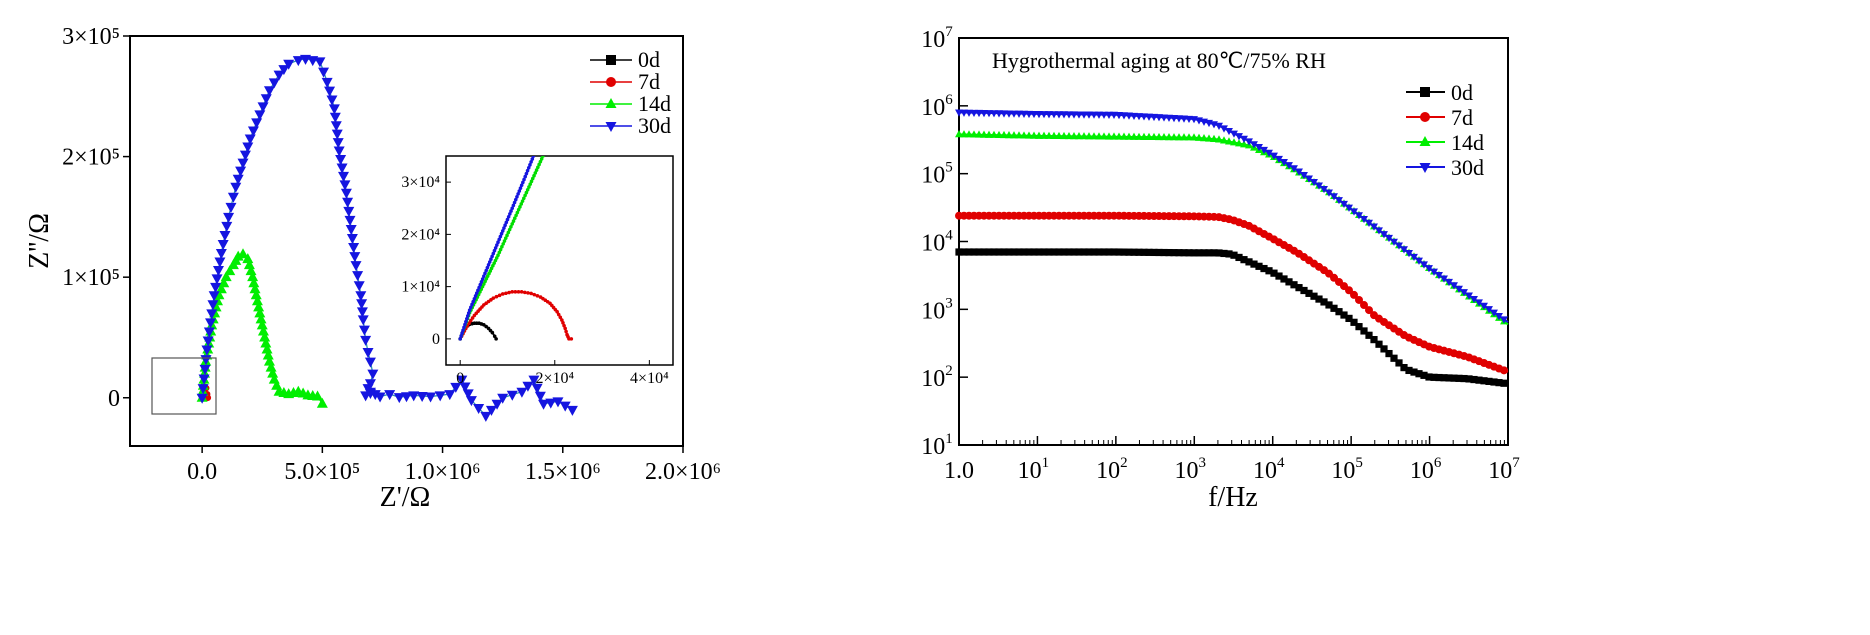  Describe the element at coordinates (563, 472) in the screenshot. I see `x-tick-label: 1.5×10⁶` at that location.